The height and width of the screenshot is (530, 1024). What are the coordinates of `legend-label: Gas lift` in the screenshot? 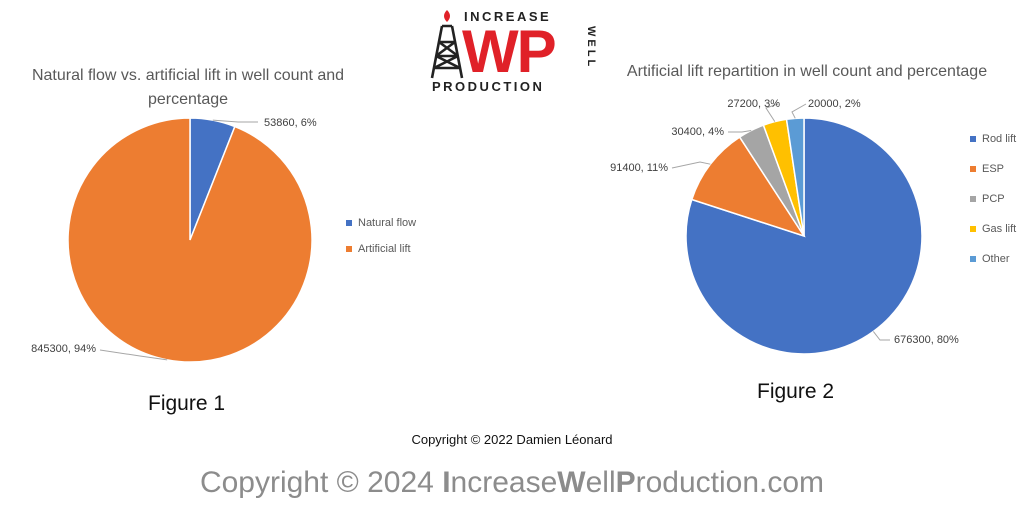 It's located at (999, 229).